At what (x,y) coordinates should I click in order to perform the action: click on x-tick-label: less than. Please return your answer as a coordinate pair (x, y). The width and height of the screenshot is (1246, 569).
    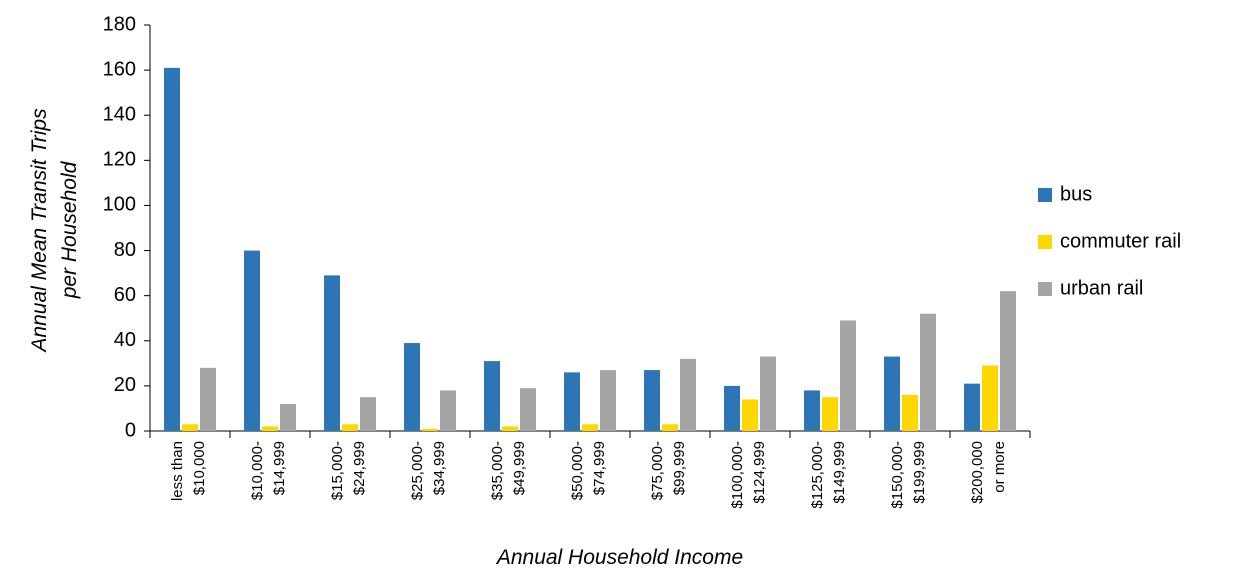
    Looking at the image, I should click on (177, 471).